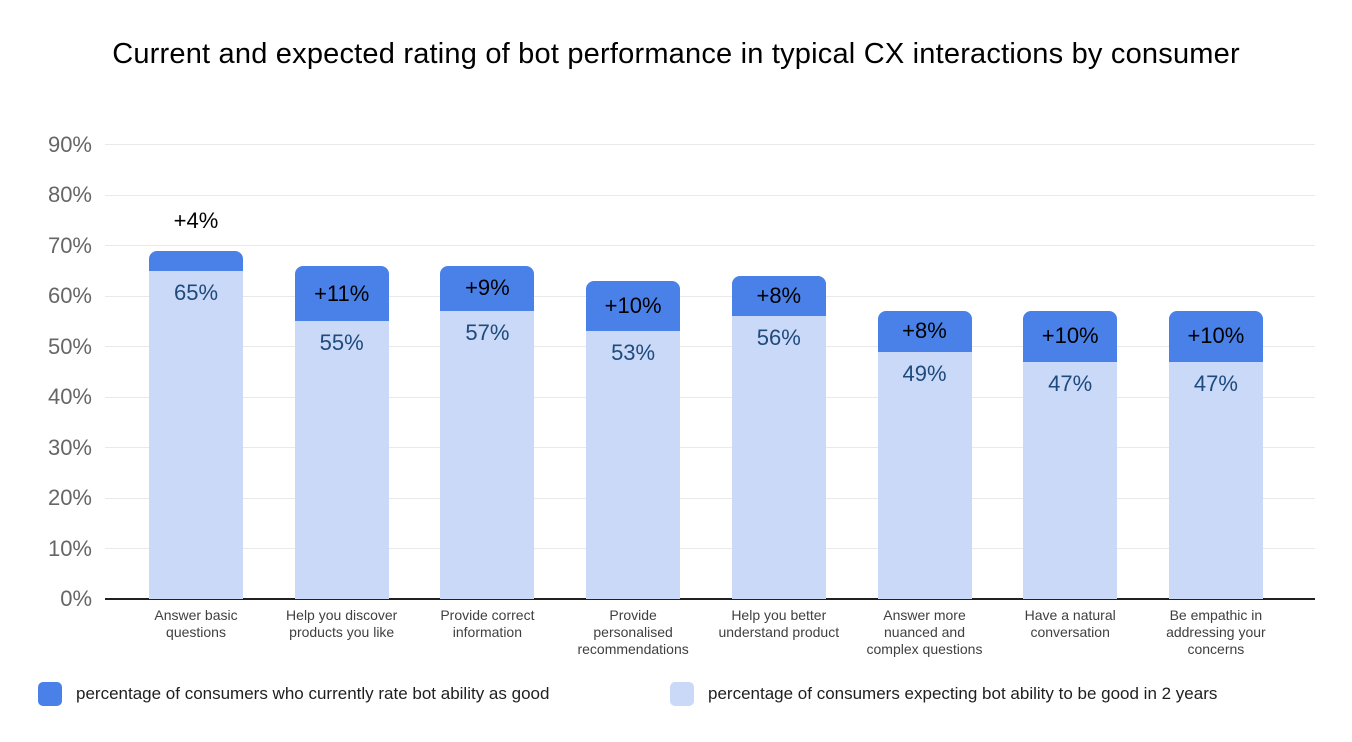 The image size is (1352, 742). What do you see at coordinates (924, 373) in the screenshot?
I see `bar-value-label: 49%` at bounding box center [924, 373].